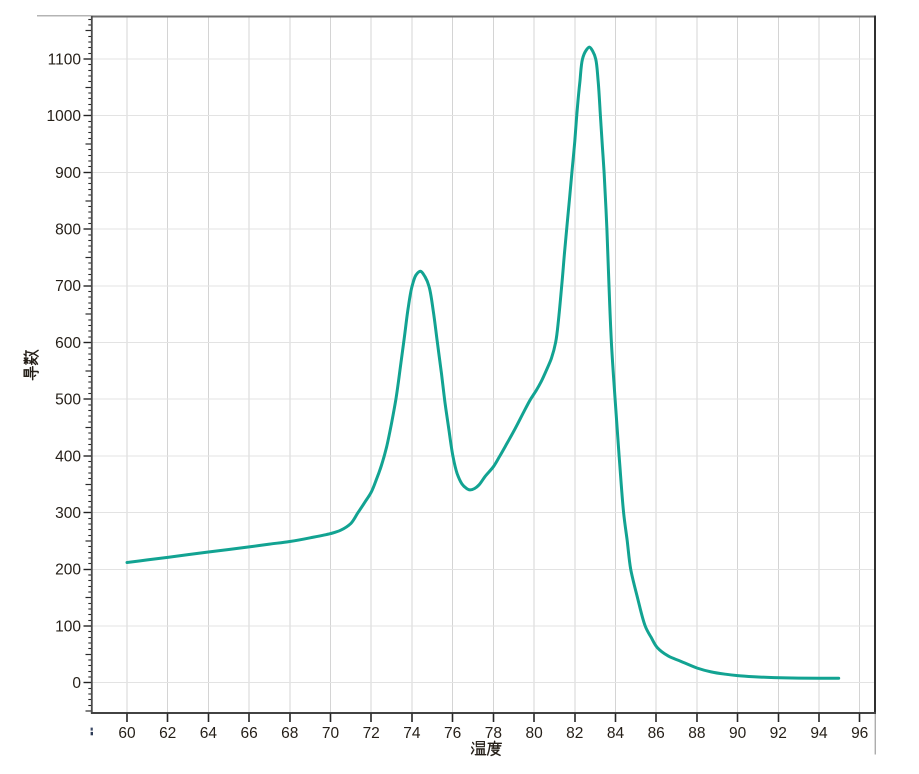 This screenshot has height=774, width=919. Describe the element at coordinates (68, 286) in the screenshot. I see `svg-text: 700` at that location.